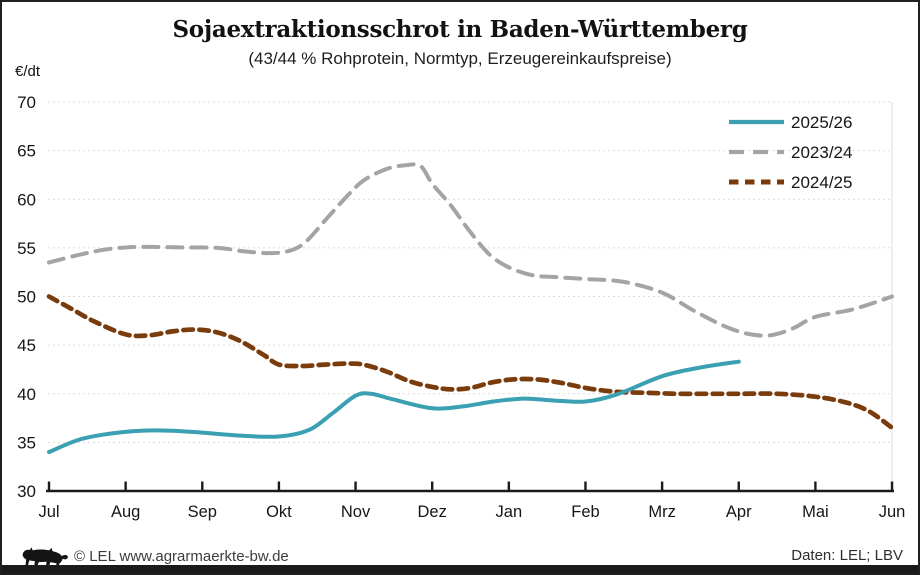  I want to click on y-axis-tick-label: 70, so click(26, 102).